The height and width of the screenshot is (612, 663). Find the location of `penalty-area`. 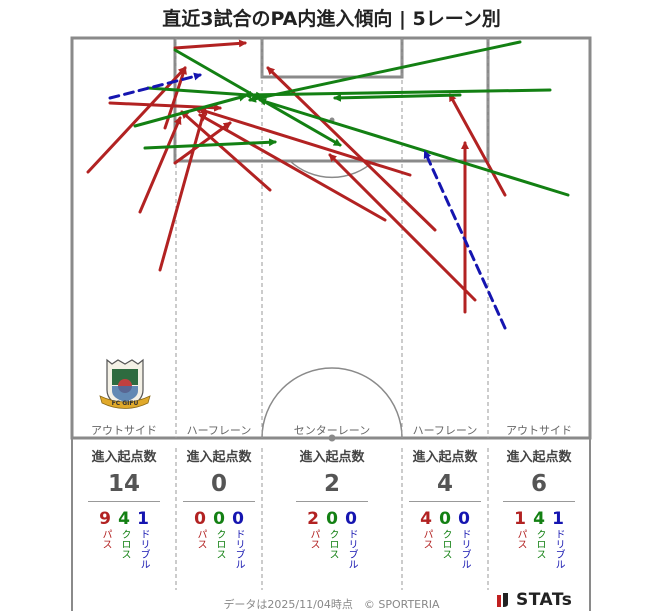

penalty-area is located at coordinates (331, 99).